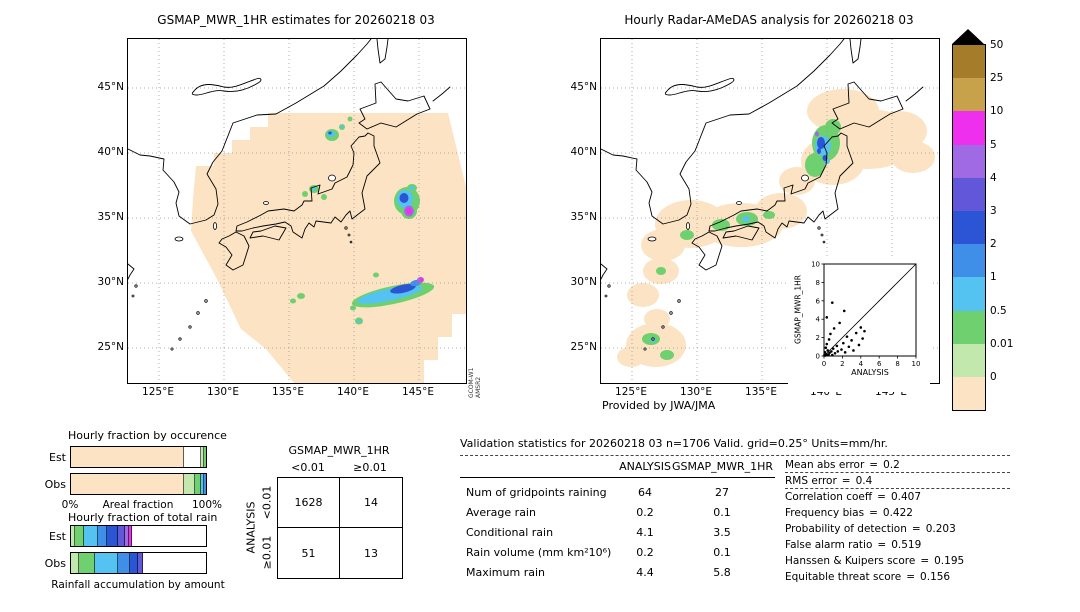 The width and height of the screenshot is (1080, 612). I want to click on colorbar-tick-label: 5, so click(993, 144).